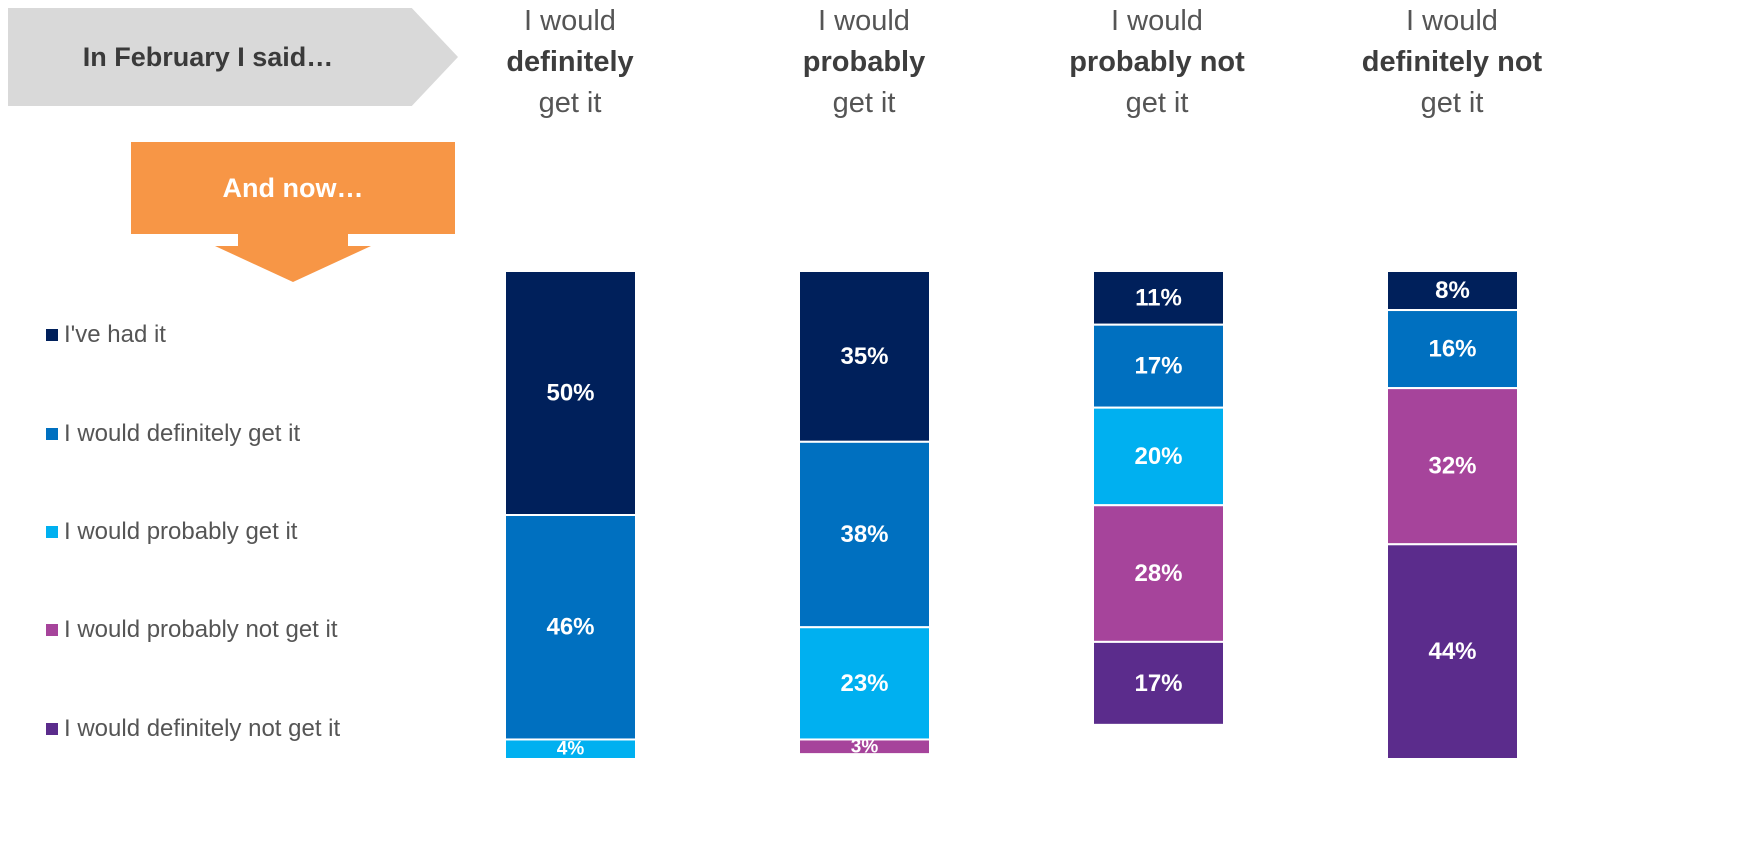 The image size is (1745, 849). I want to click on legend-item-definitely: I would definitely get it, so click(173, 434).